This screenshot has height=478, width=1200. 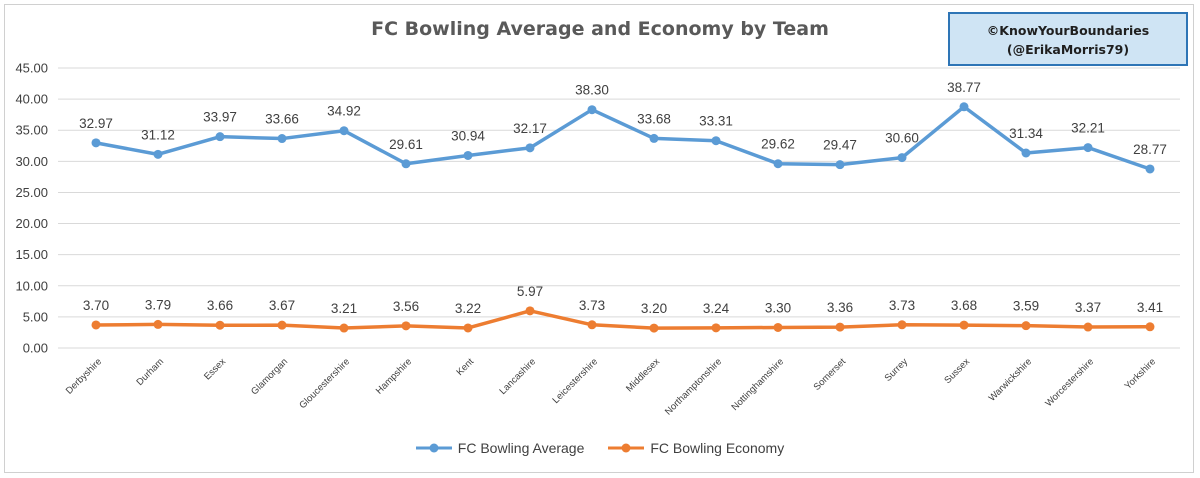 I want to click on x-tick-label: Durham, so click(x=150, y=372).